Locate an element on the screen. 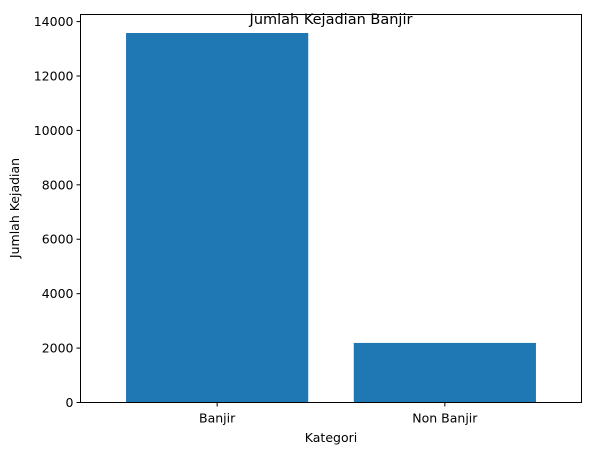  x-tick-label: Banjir is located at coordinates (217, 418).